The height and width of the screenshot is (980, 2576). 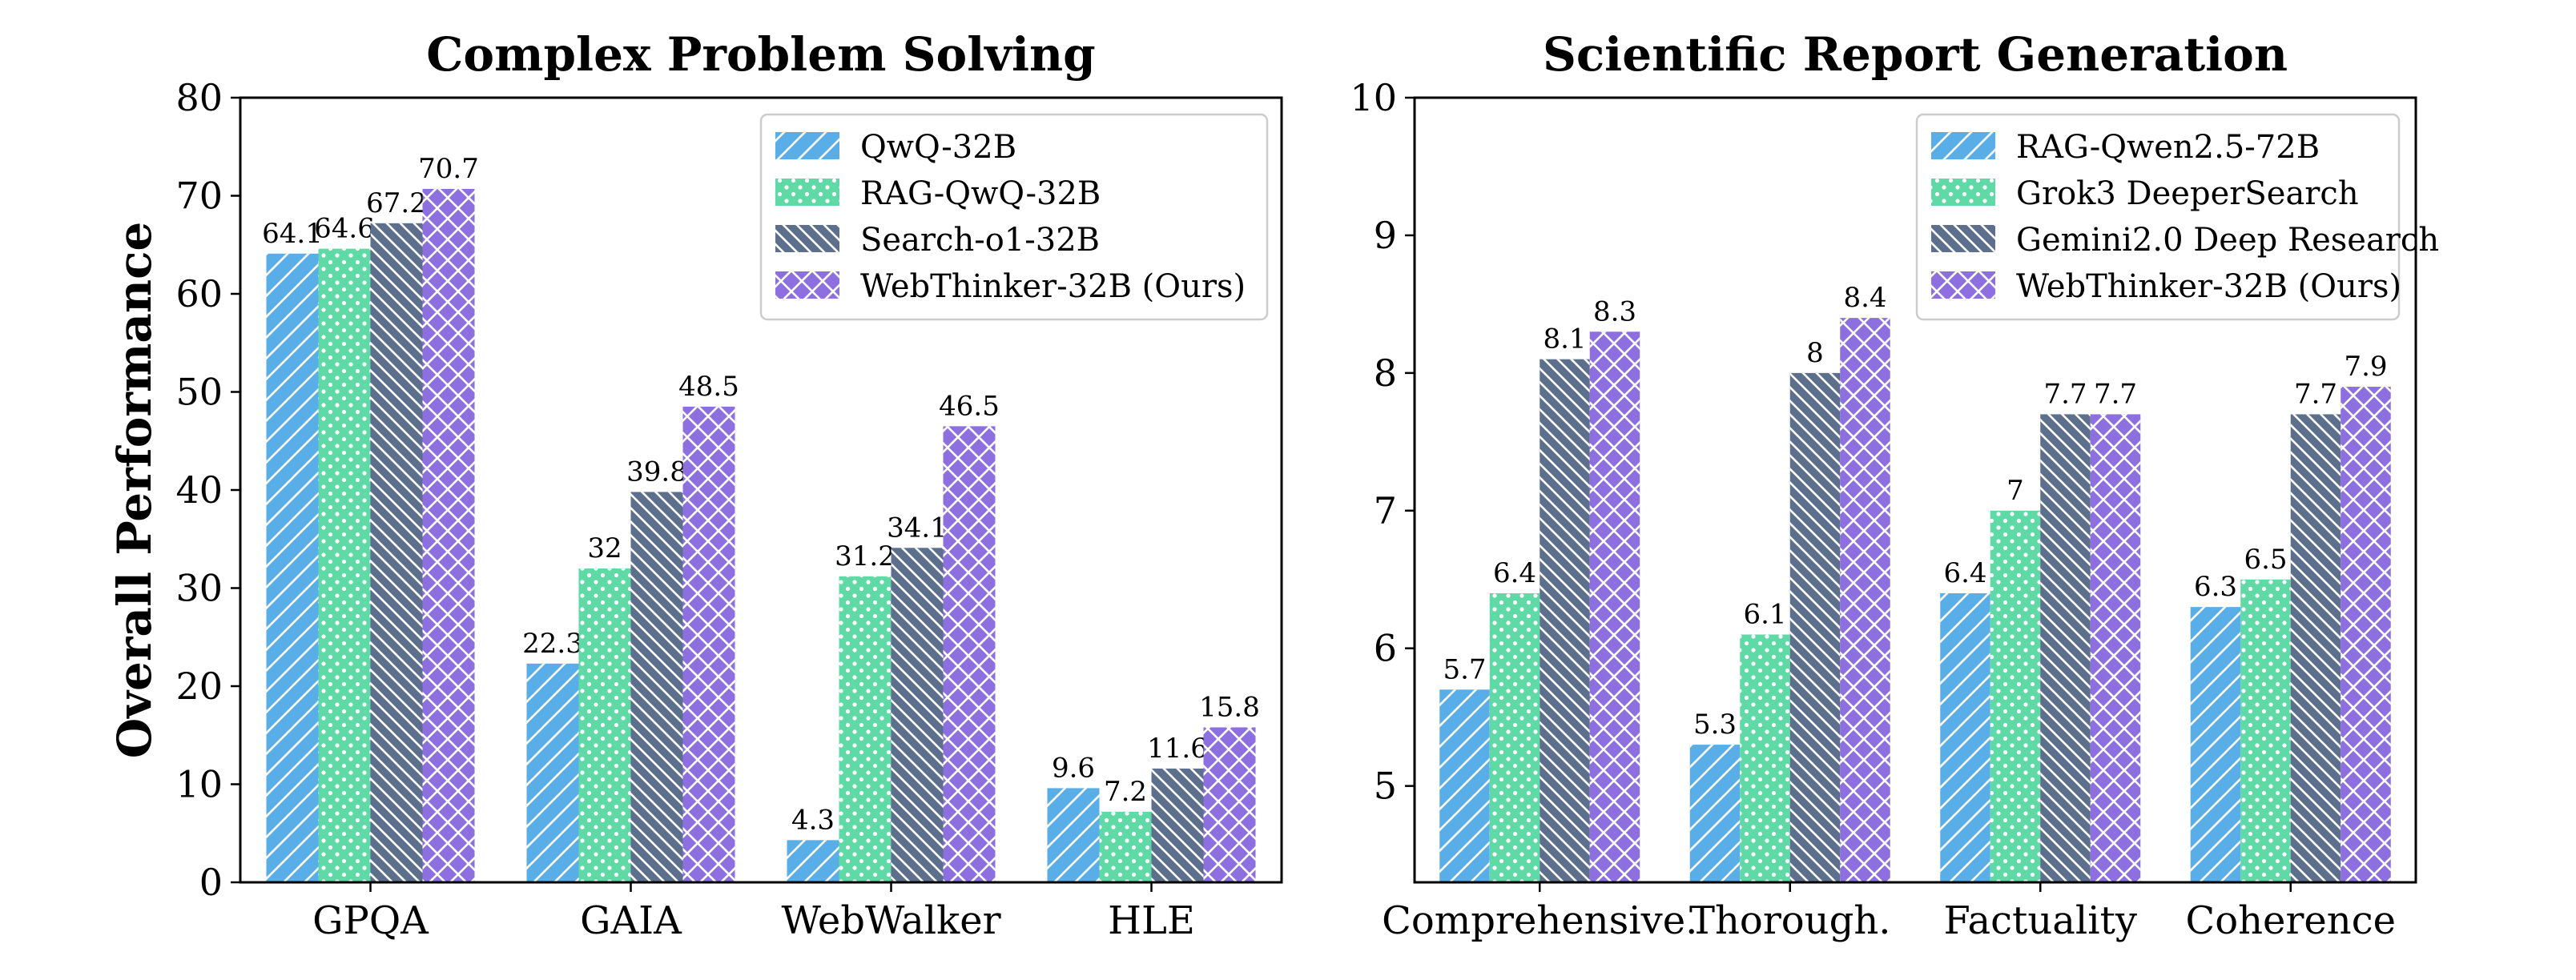 What do you see at coordinates (2215, 587) in the screenshot?
I see `data-label-rag-qwen2-5-72b-coherence: 6.3` at bounding box center [2215, 587].